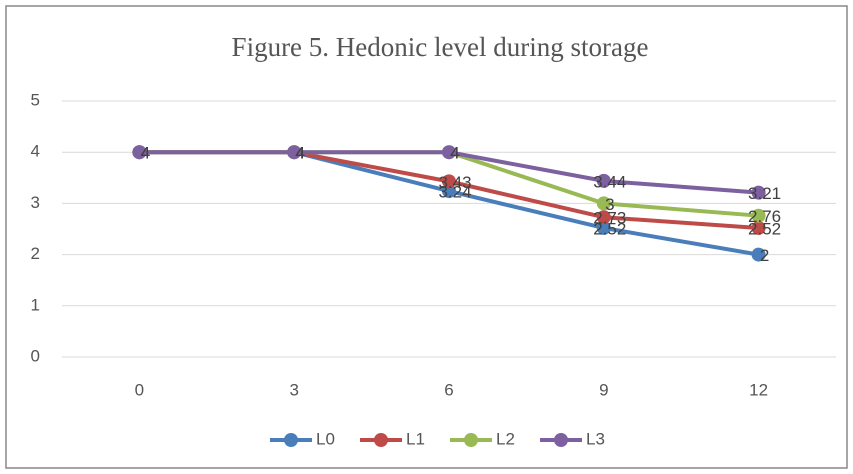  Describe the element at coordinates (609, 204) in the screenshot. I see `data-label: 3` at that location.